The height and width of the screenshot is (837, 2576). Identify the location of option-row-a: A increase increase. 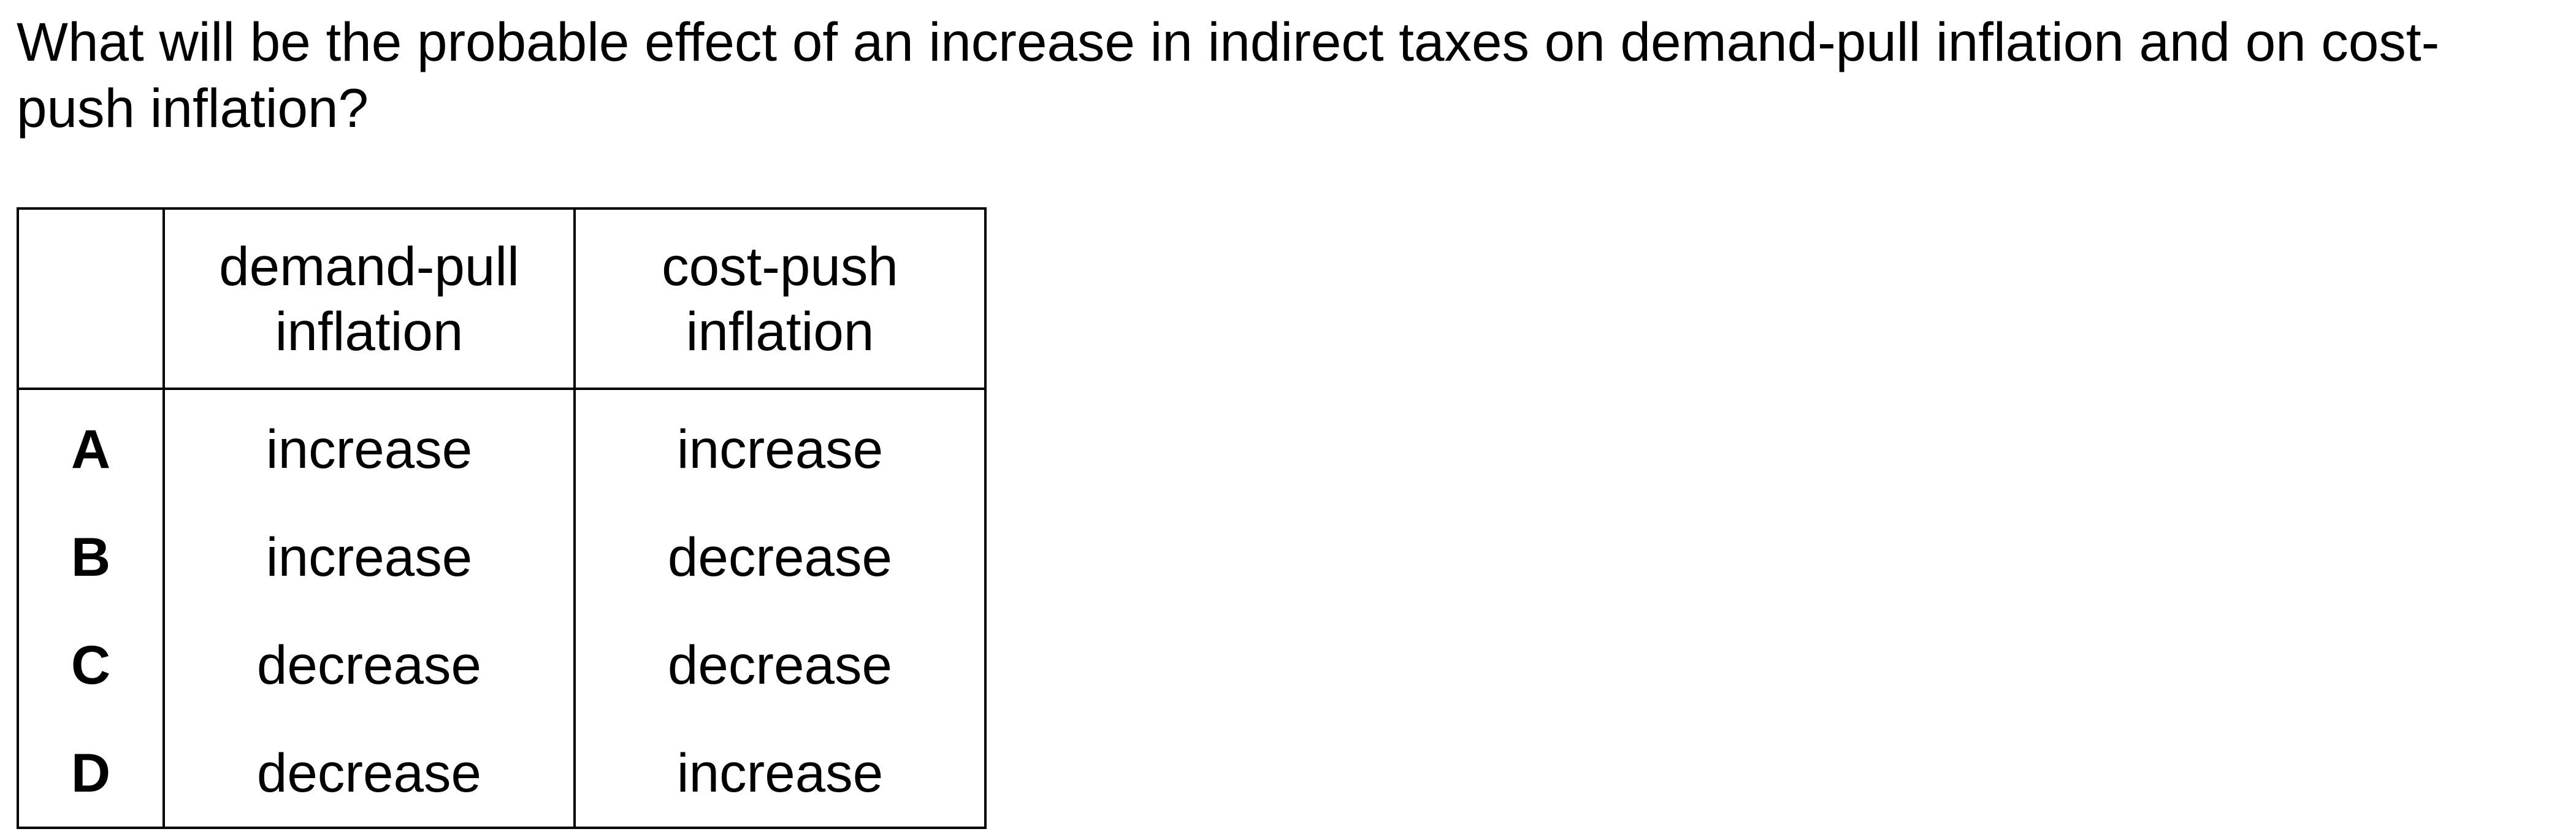
(501, 446).